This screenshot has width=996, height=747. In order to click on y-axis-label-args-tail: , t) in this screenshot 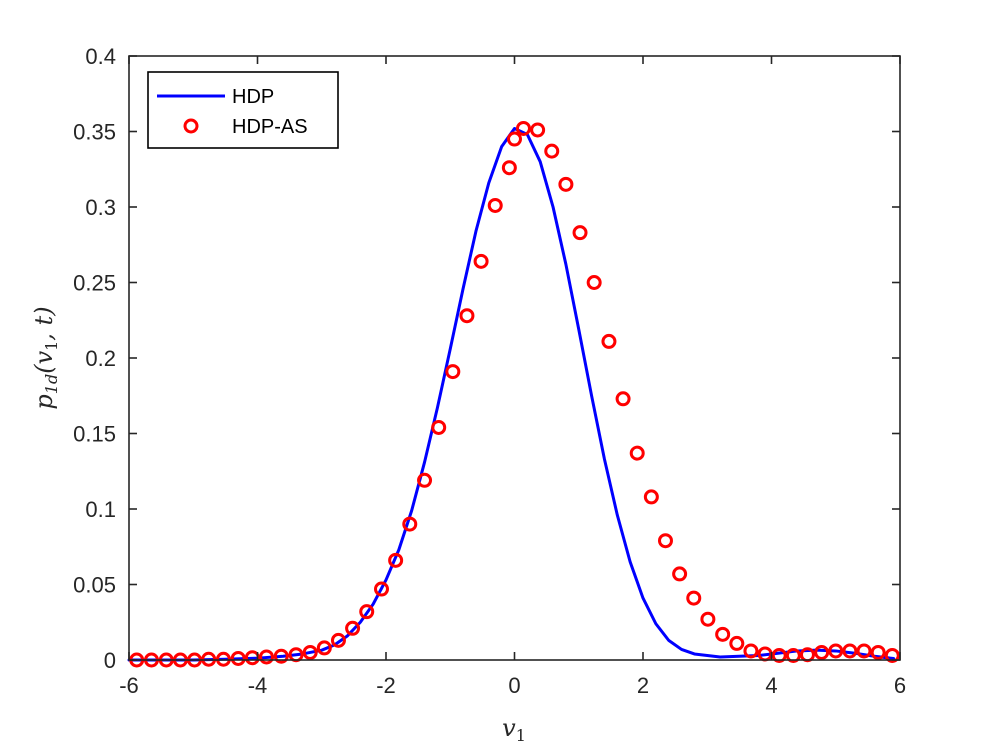, I will do `click(44, 323)`.